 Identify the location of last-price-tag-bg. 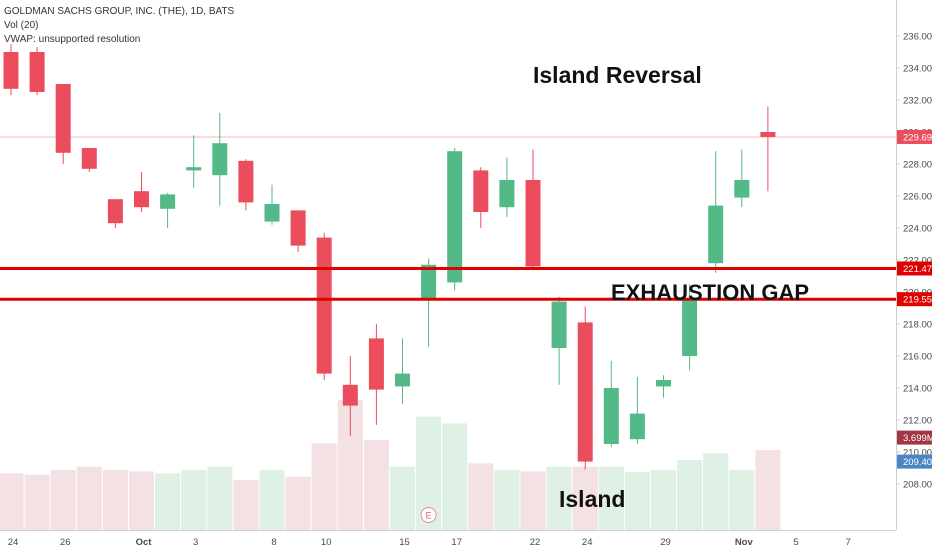
(914, 136).